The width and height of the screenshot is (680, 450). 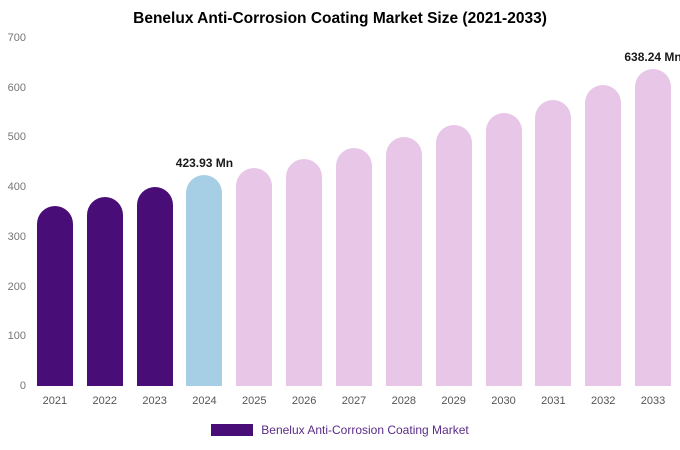 I want to click on y-tick-label: 700, so click(x=16, y=38).